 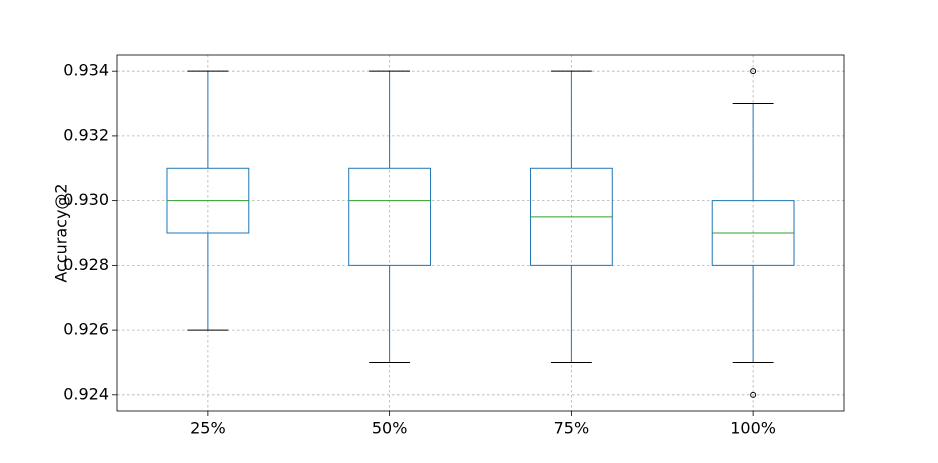 I want to click on y-tick-label: 0.930, so click(x=86, y=199).